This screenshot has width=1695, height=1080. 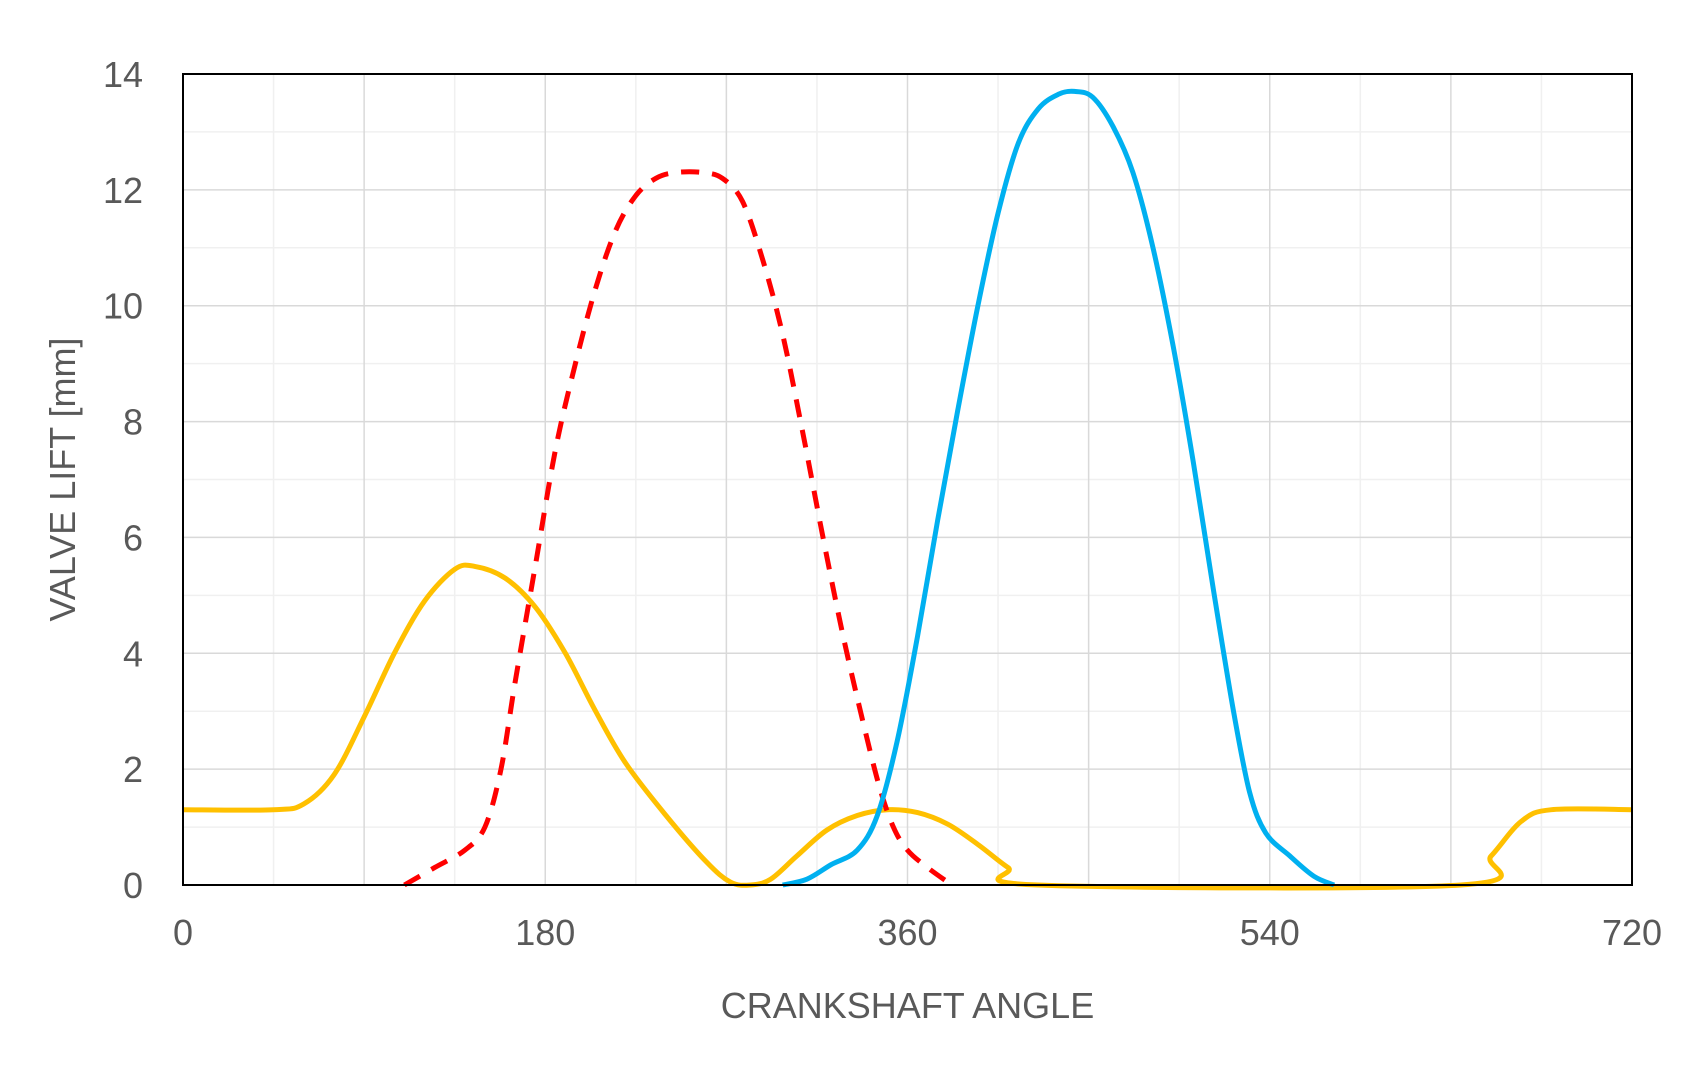 I want to click on y-tick-label: 10, so click(x=123, y=306).